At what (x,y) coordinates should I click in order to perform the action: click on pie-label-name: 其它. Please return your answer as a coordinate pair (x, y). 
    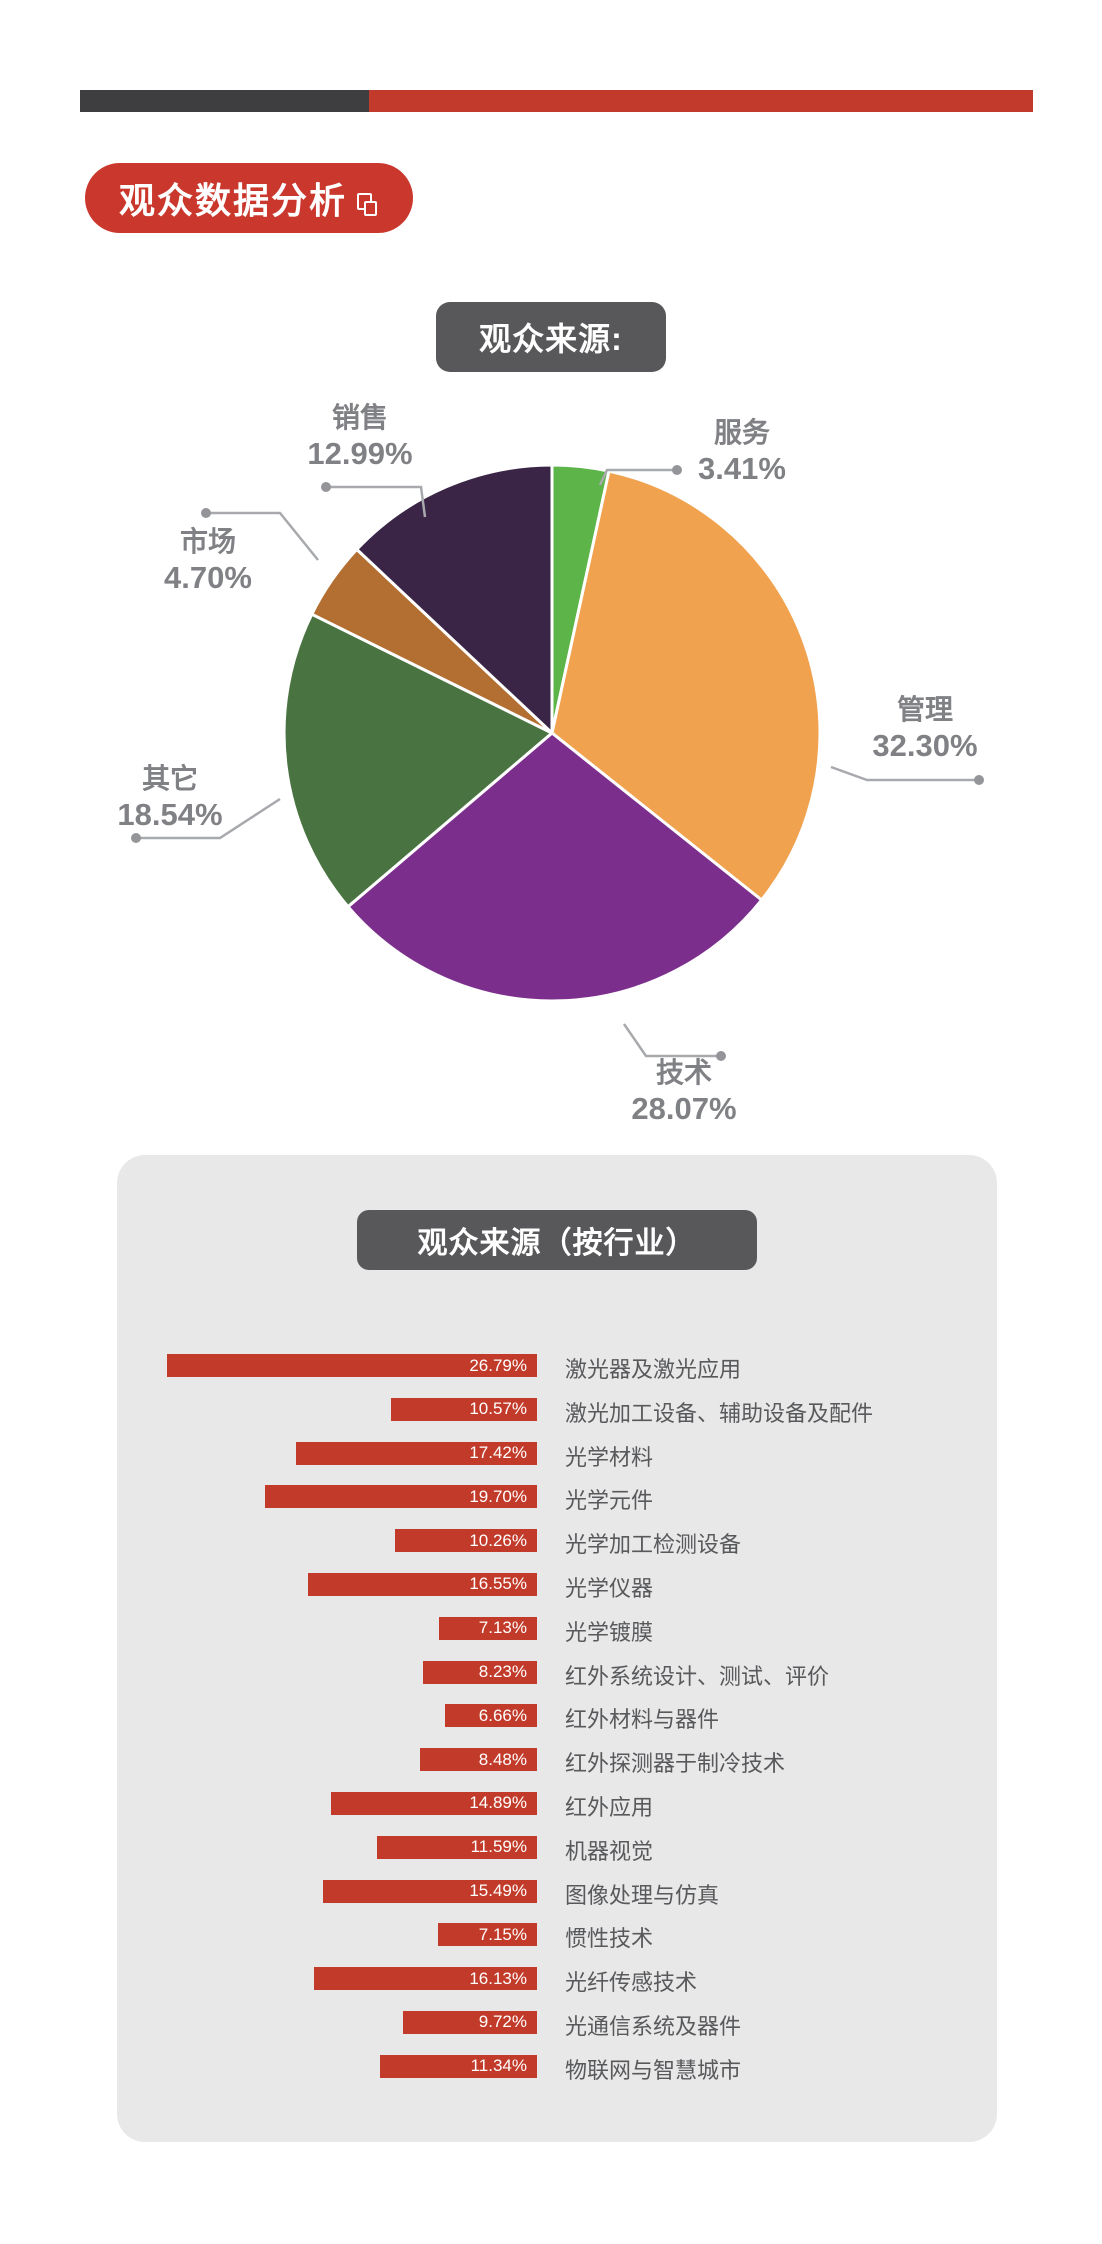
    Looking at the image, I should click on (169, 778).